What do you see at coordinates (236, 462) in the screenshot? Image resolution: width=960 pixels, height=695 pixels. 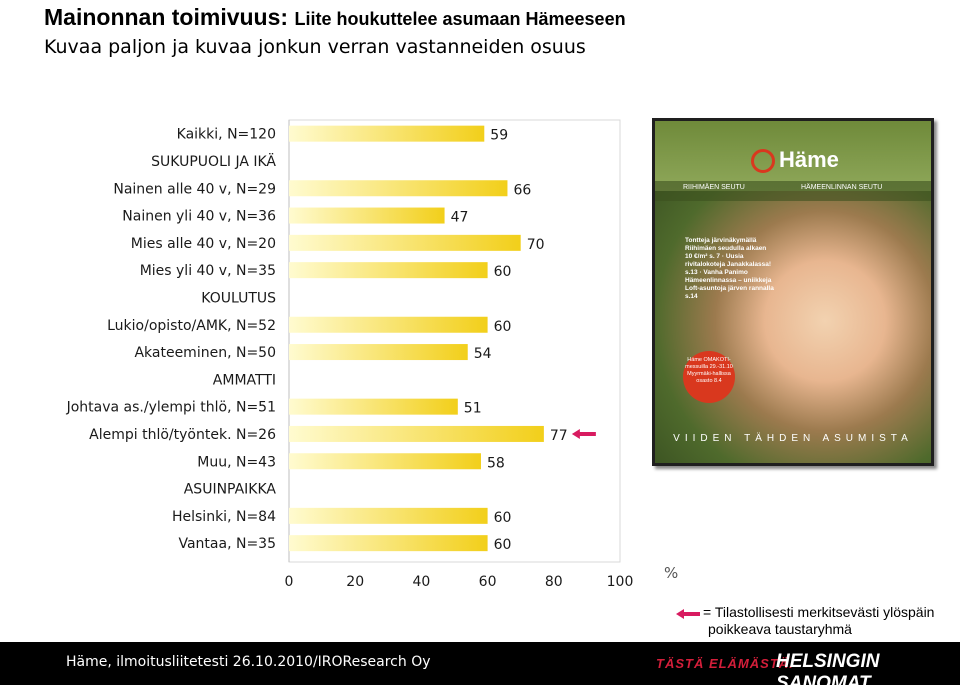 I see `category-label: Muu, N=43` at bounding box center [236, 462].